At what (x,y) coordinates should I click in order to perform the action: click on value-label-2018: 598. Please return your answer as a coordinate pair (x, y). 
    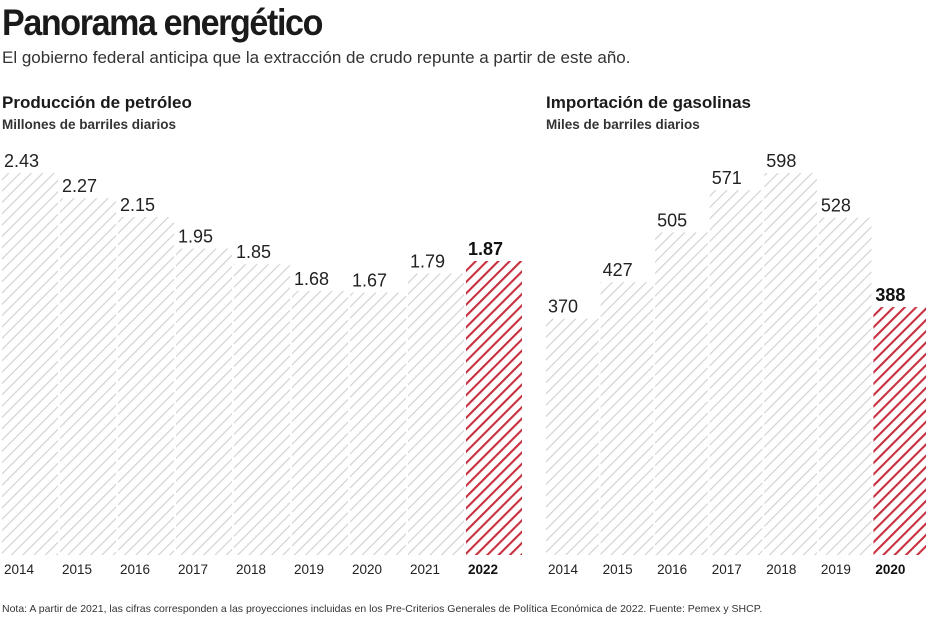
    Looking at the image, I should click on (781, 161).